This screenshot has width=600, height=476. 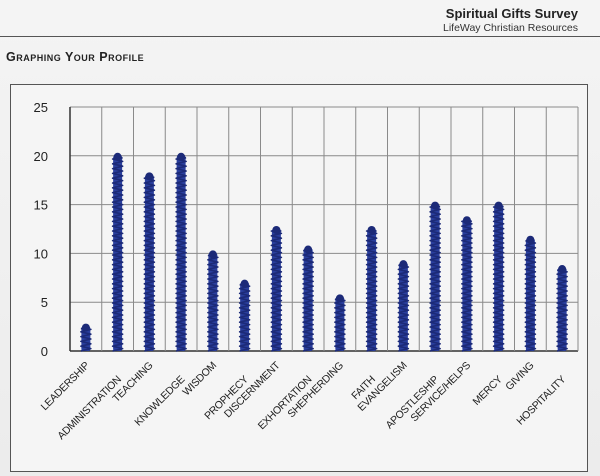 I want to click on y-tick-label: 10, so click(x=41, y=253).